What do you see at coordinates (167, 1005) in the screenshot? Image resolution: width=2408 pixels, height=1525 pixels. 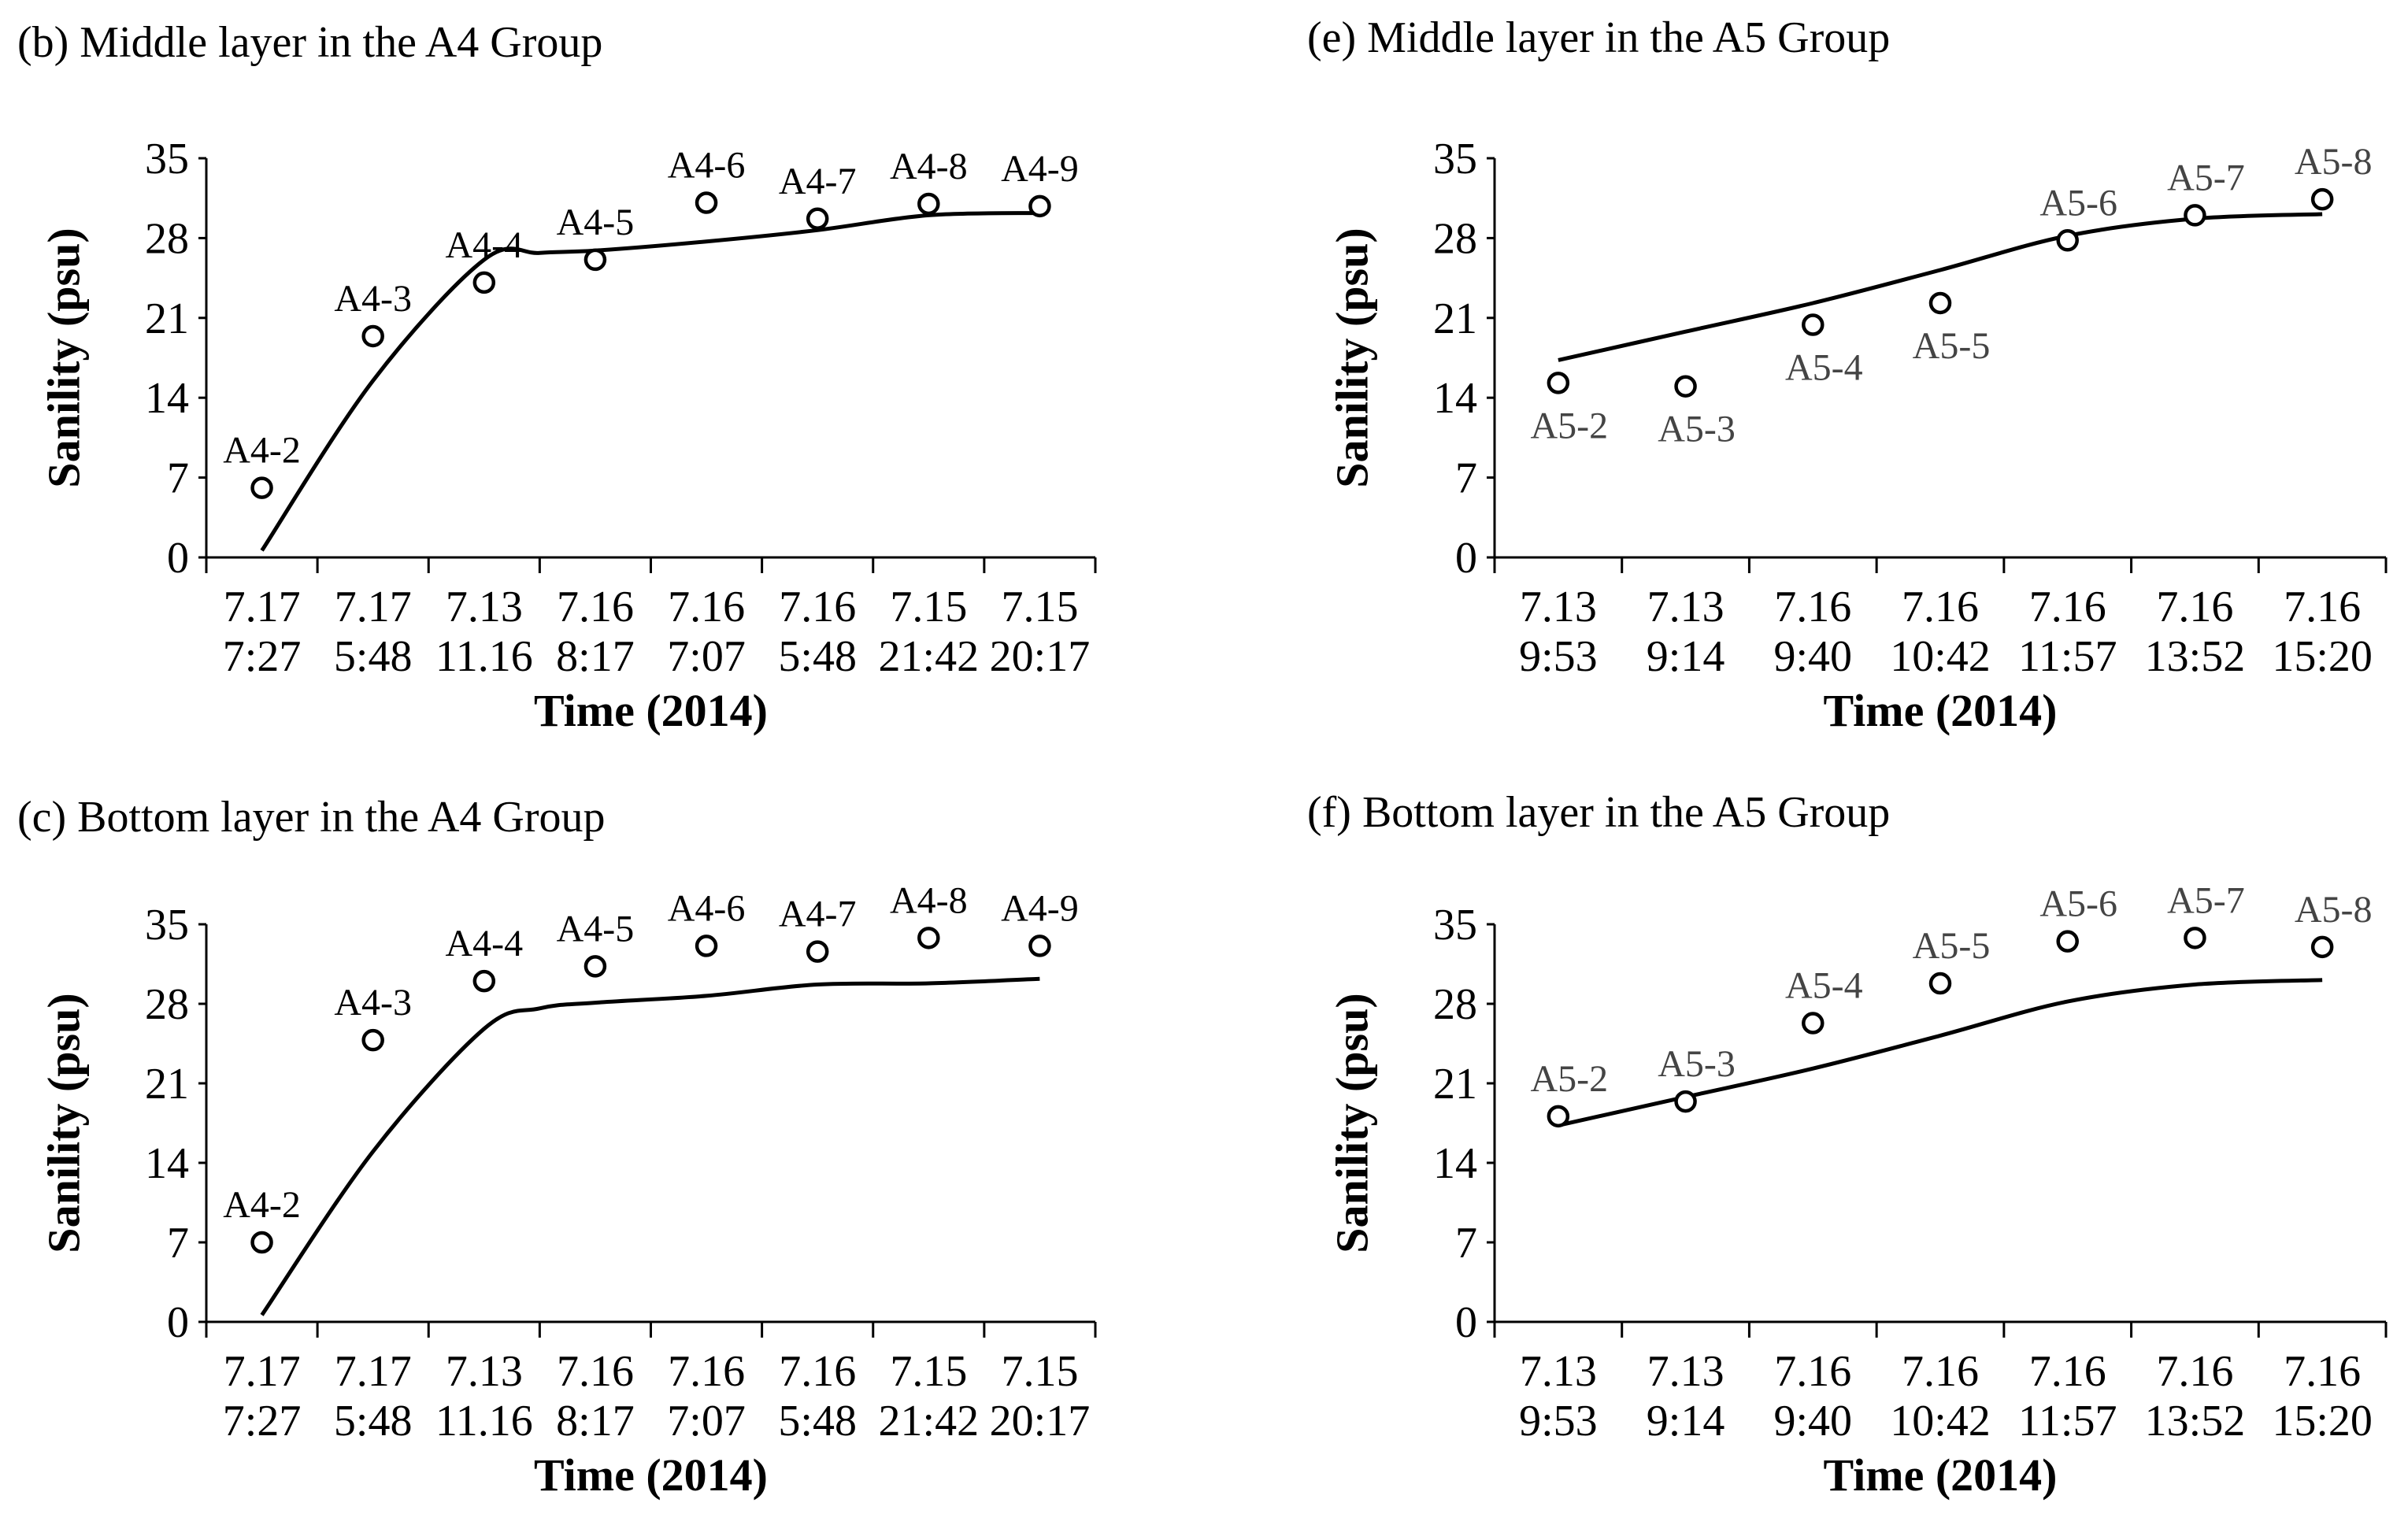 I see `y-tick-label: 28` at bounding box center [167, 1005].